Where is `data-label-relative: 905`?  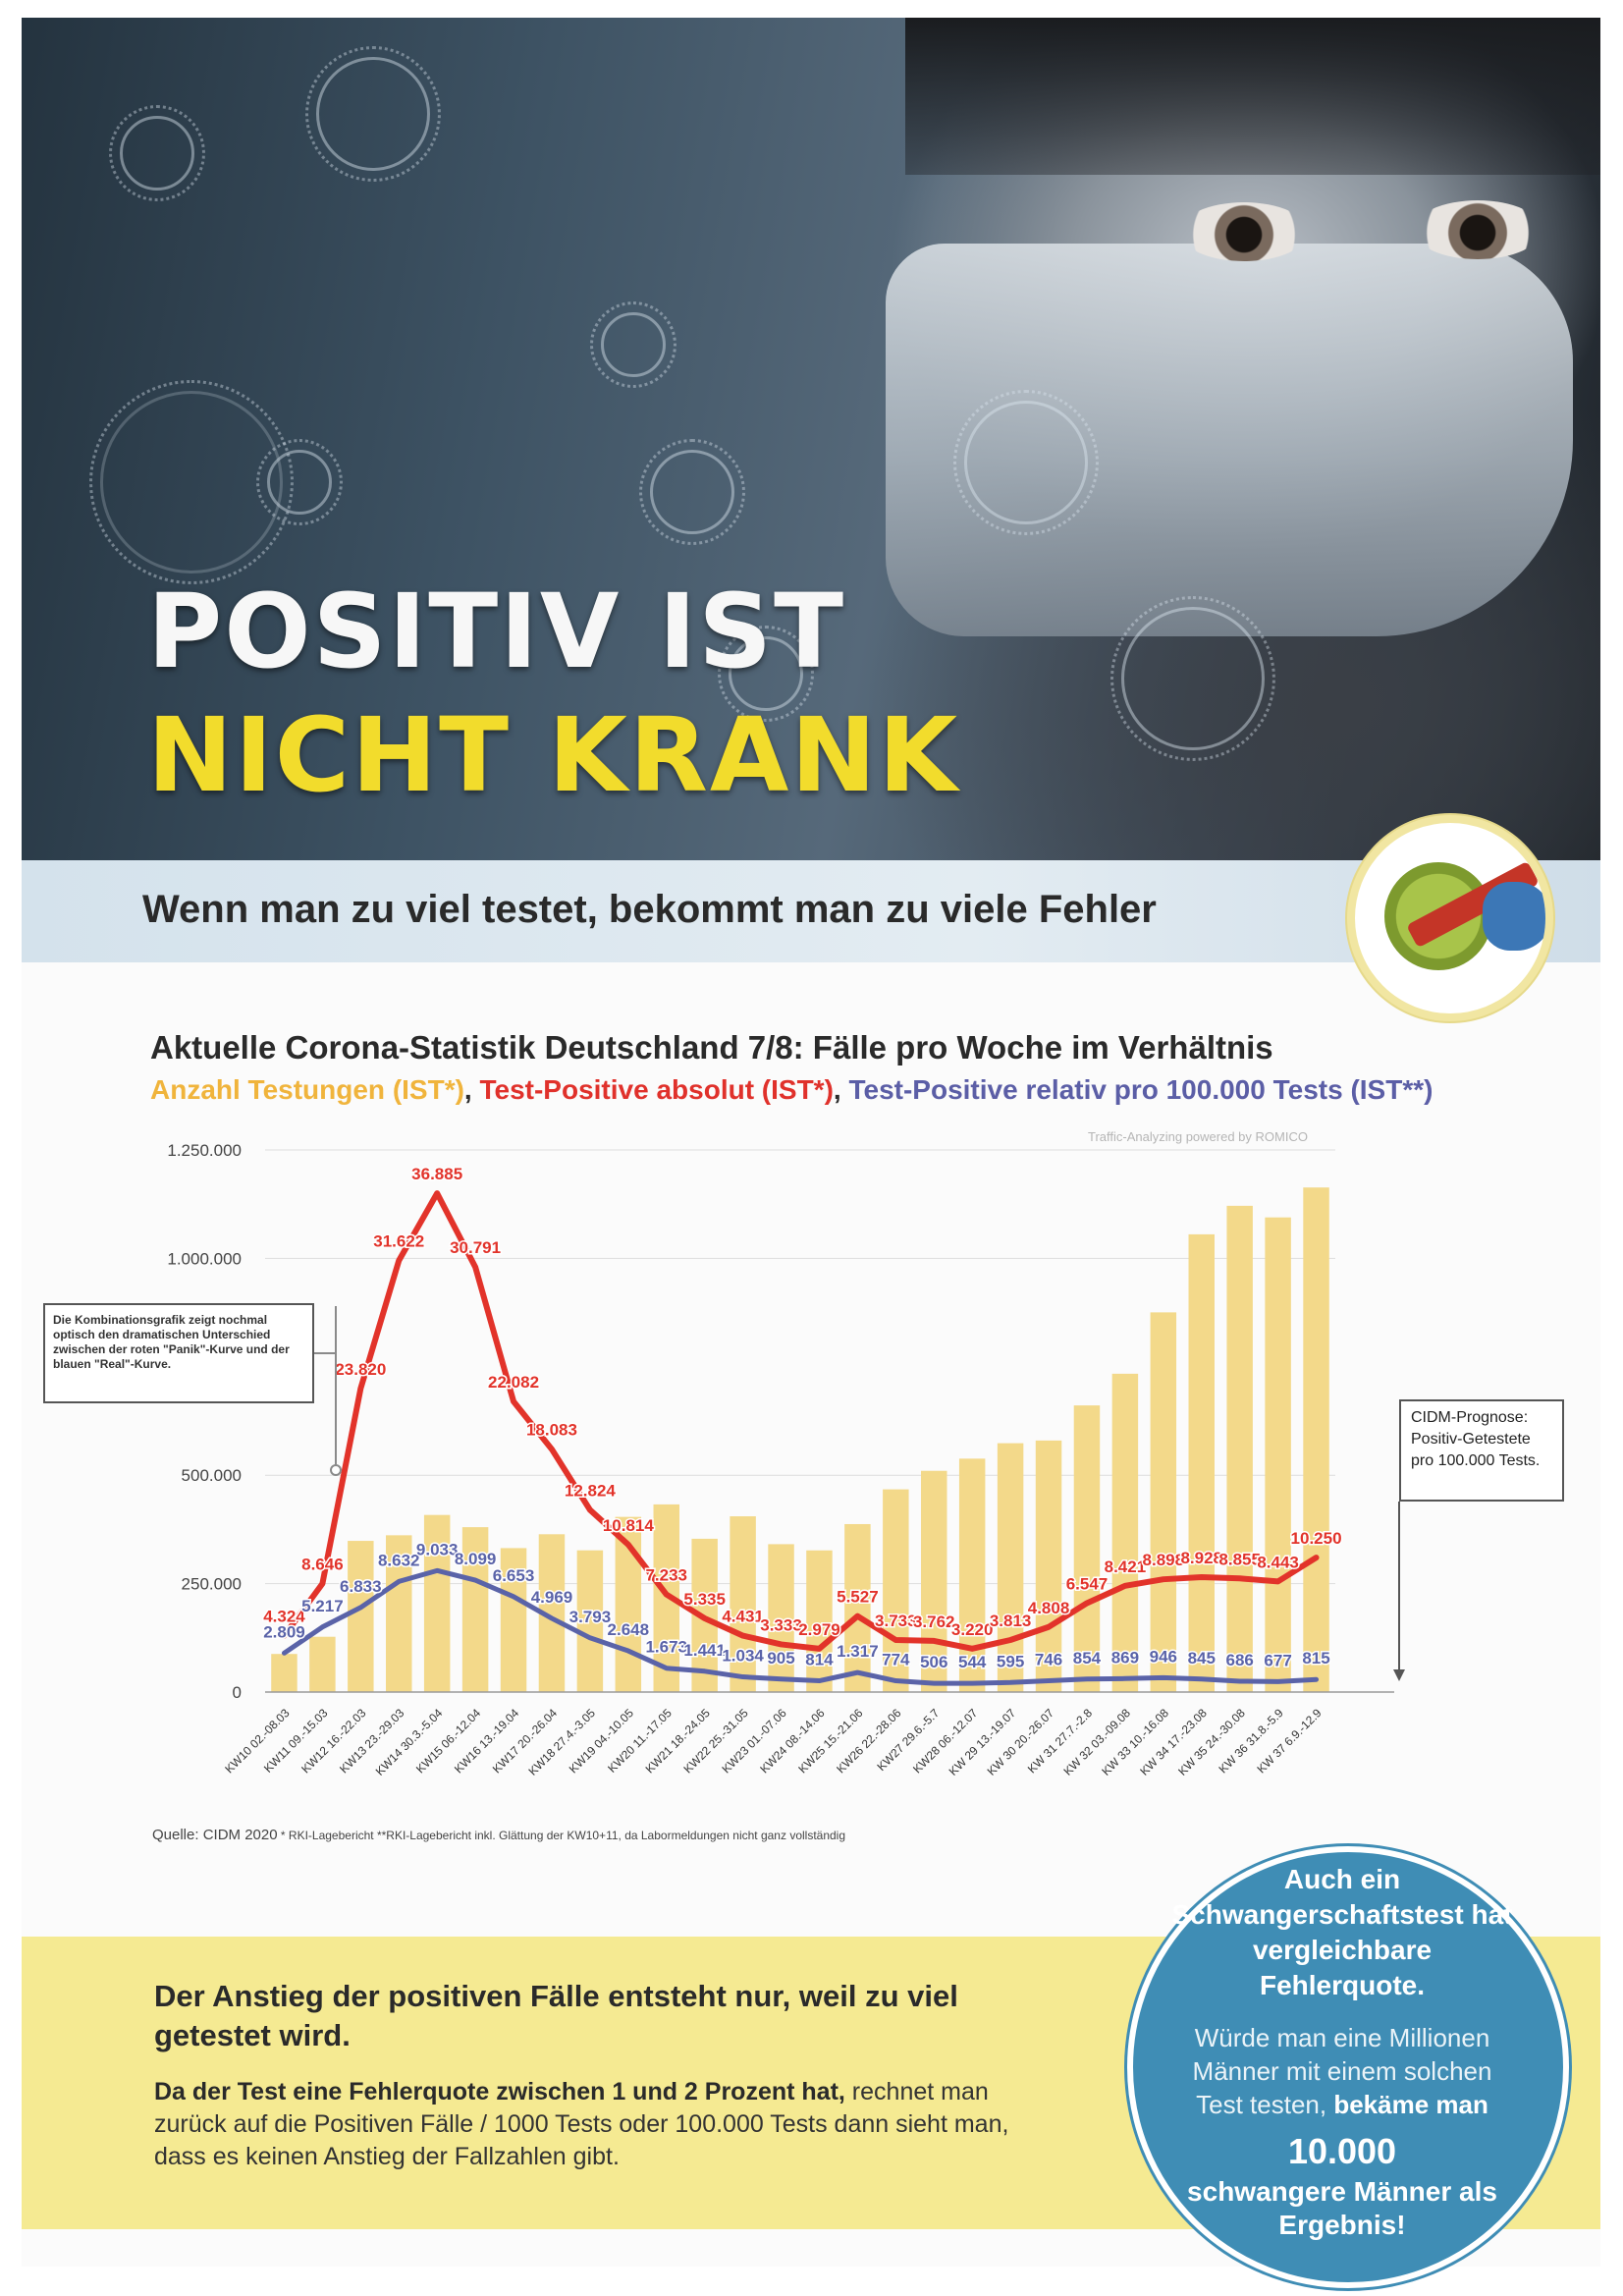 data-label-relative: 905 is located at coordinates (780, 1658).